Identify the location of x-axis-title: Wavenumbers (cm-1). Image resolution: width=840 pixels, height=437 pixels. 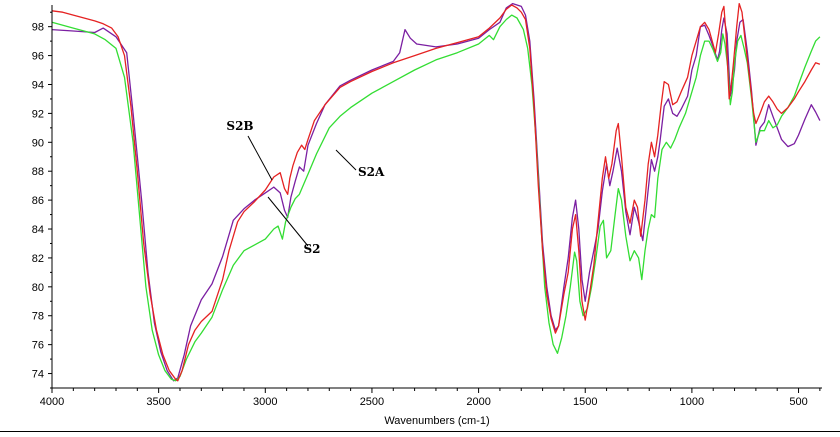
(436, 421).